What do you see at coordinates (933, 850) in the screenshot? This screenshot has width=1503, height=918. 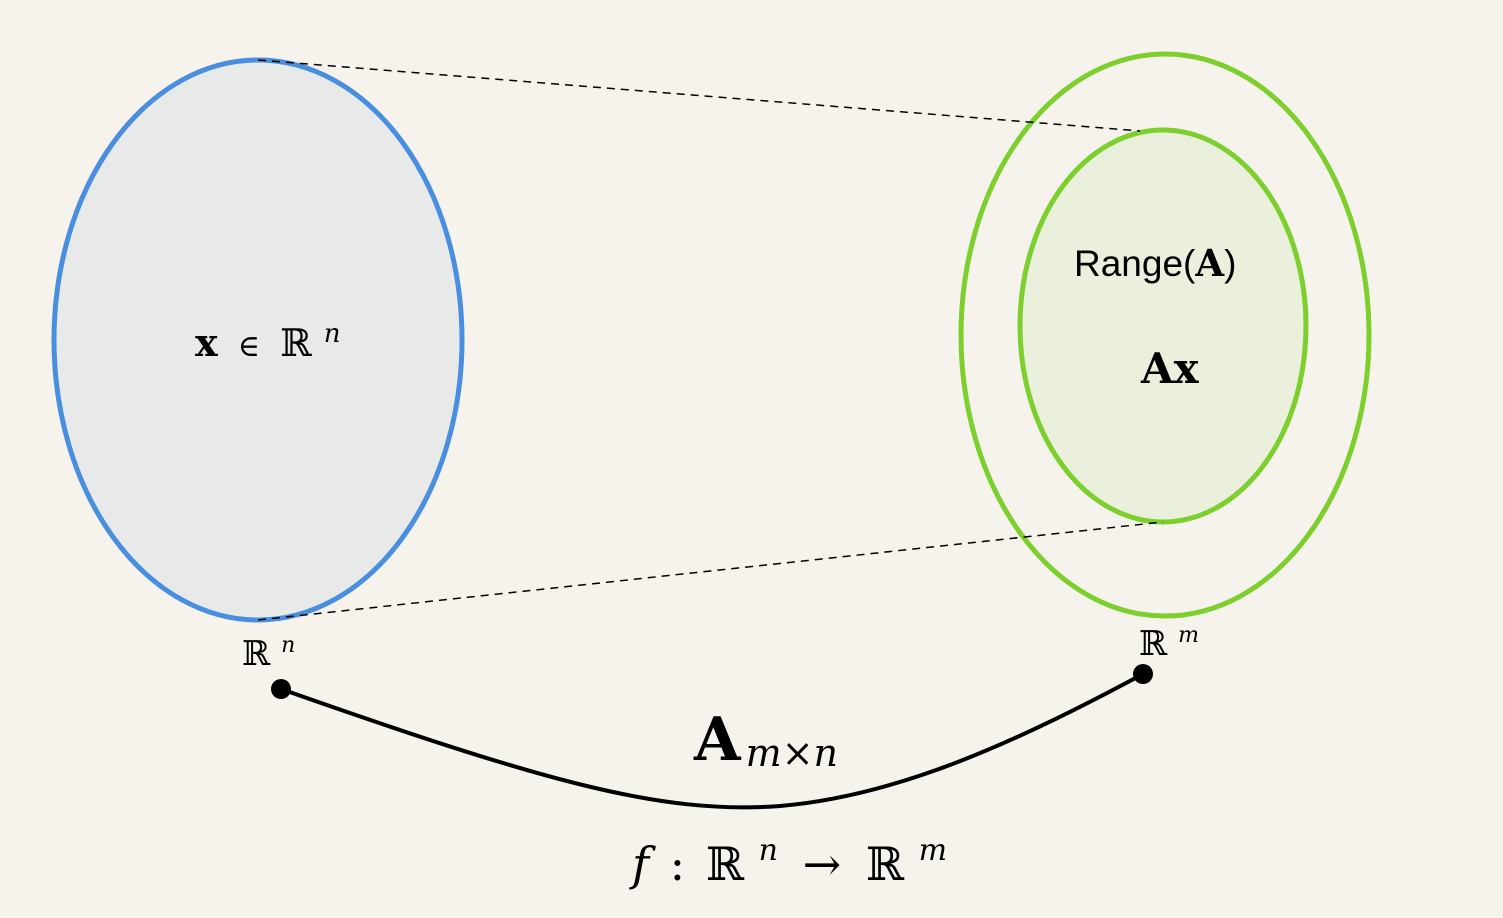 I see `function-to-exponent: m` at bounding box center [933, 850].